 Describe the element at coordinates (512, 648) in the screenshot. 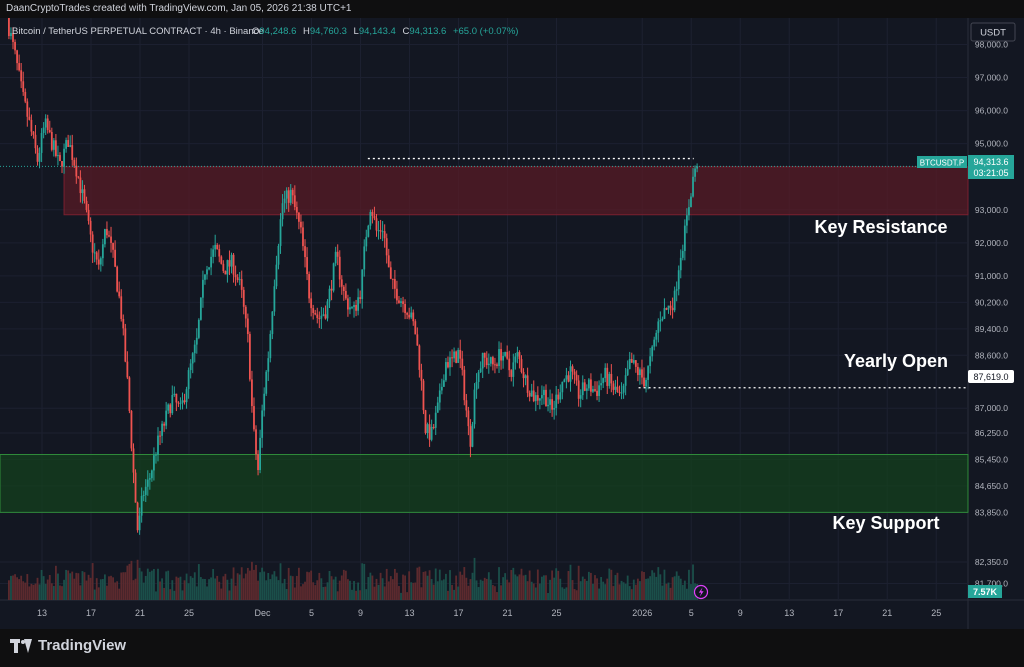

I see `footer: TradingView` at that location.